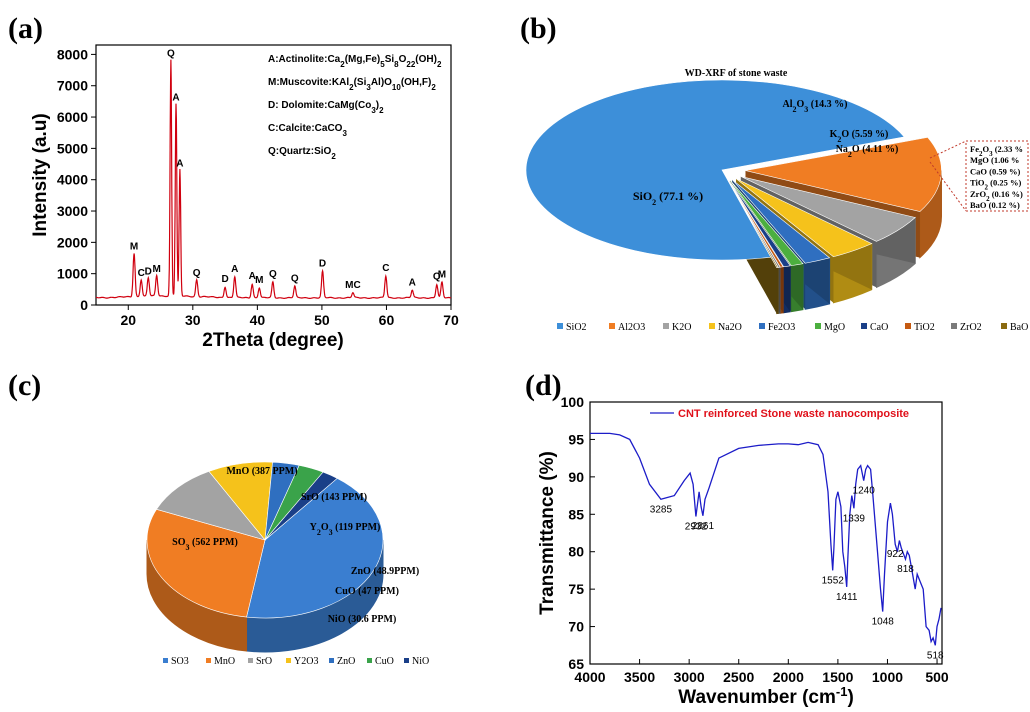 This screenshot has height=712, width=1030. What do you see at coordinates (576, 664) in the screenshot?
I see `ftir-y-tick-label: 65` at bounding box center [576, 664].